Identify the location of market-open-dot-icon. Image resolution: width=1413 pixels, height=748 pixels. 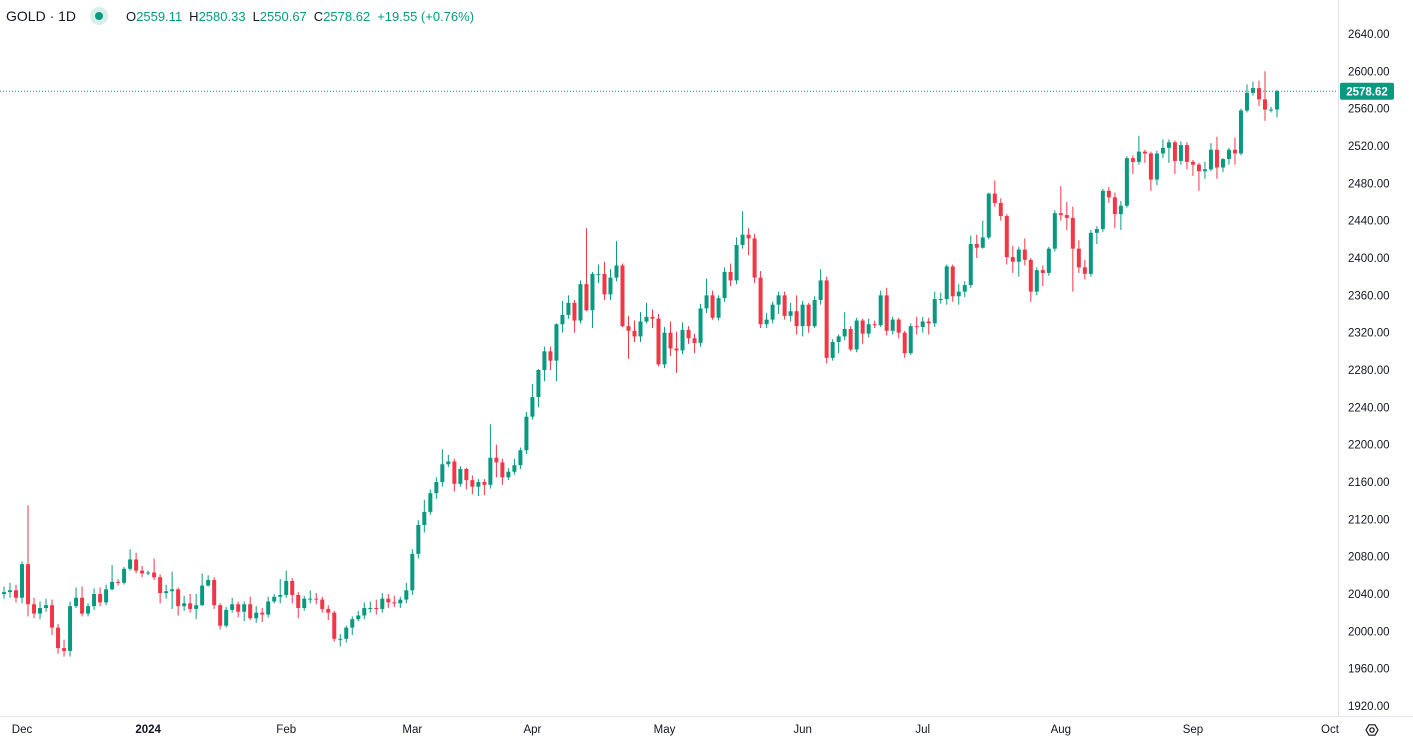
(99, 16).